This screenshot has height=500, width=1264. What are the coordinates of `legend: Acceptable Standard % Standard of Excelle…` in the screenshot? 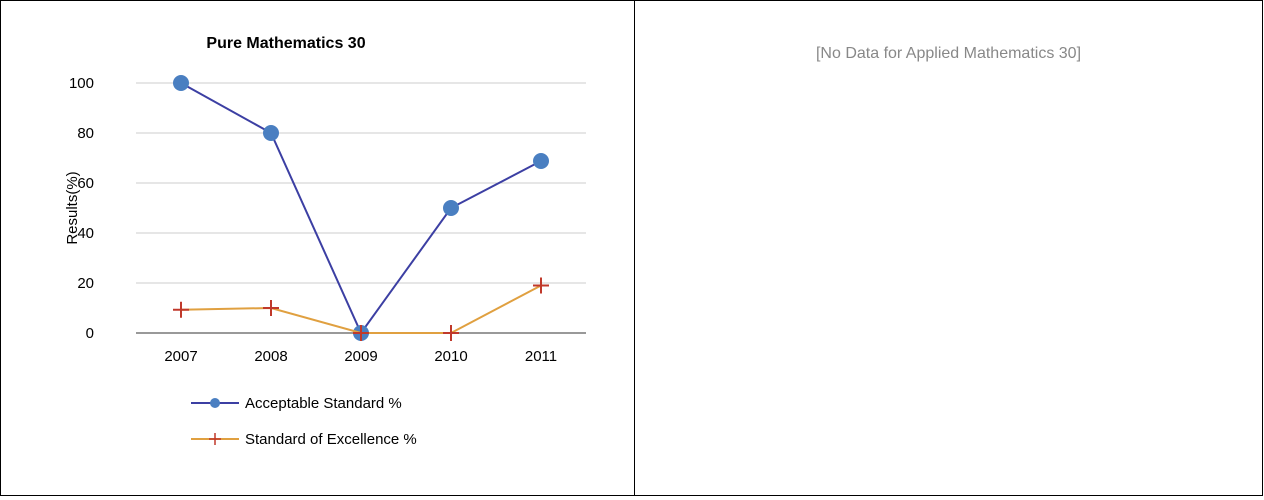 It's located at (304, 421).